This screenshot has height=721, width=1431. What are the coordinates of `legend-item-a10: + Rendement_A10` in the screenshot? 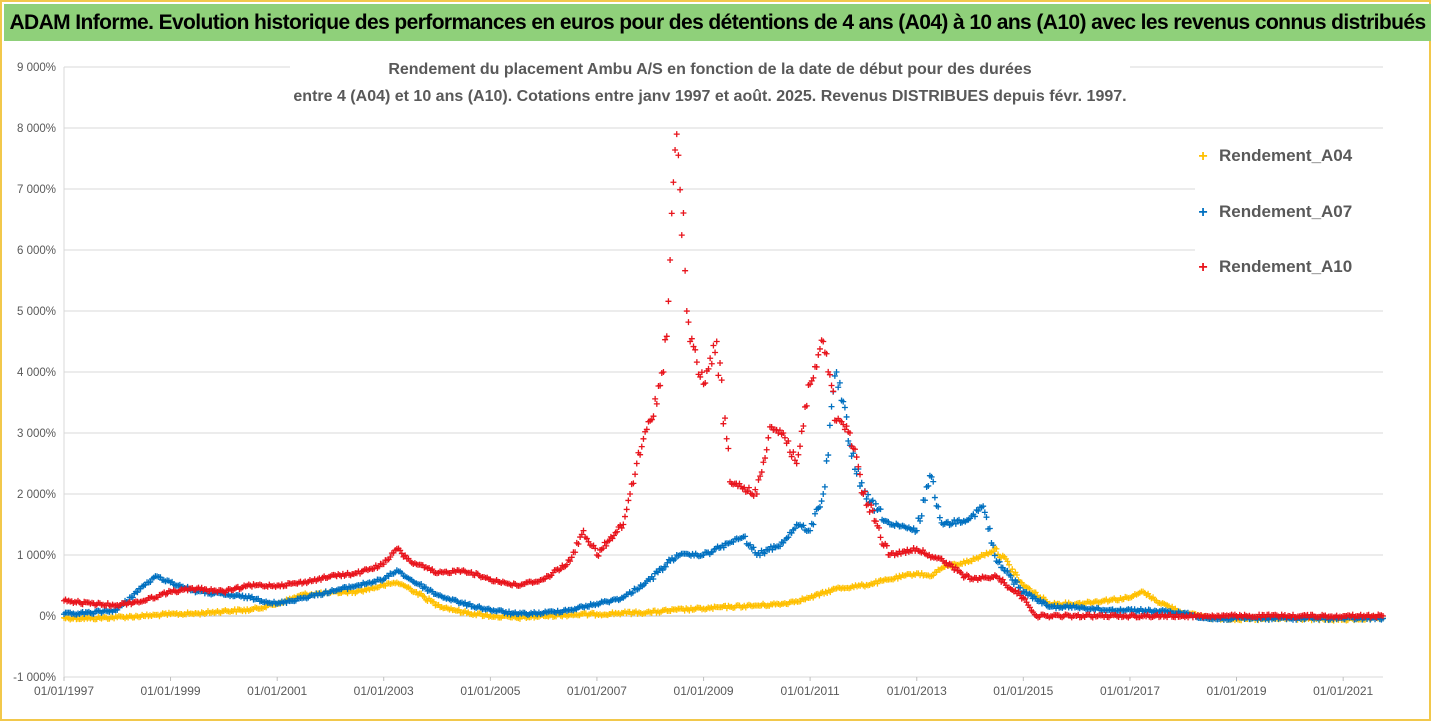 It's located at (1273, 267).